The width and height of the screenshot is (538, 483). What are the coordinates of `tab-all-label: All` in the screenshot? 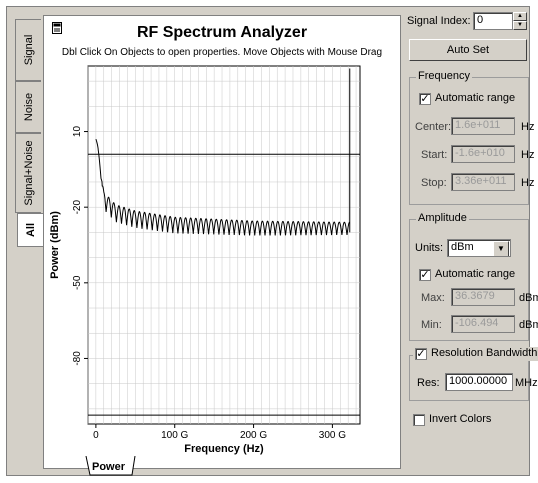 It's located at (30, 230).